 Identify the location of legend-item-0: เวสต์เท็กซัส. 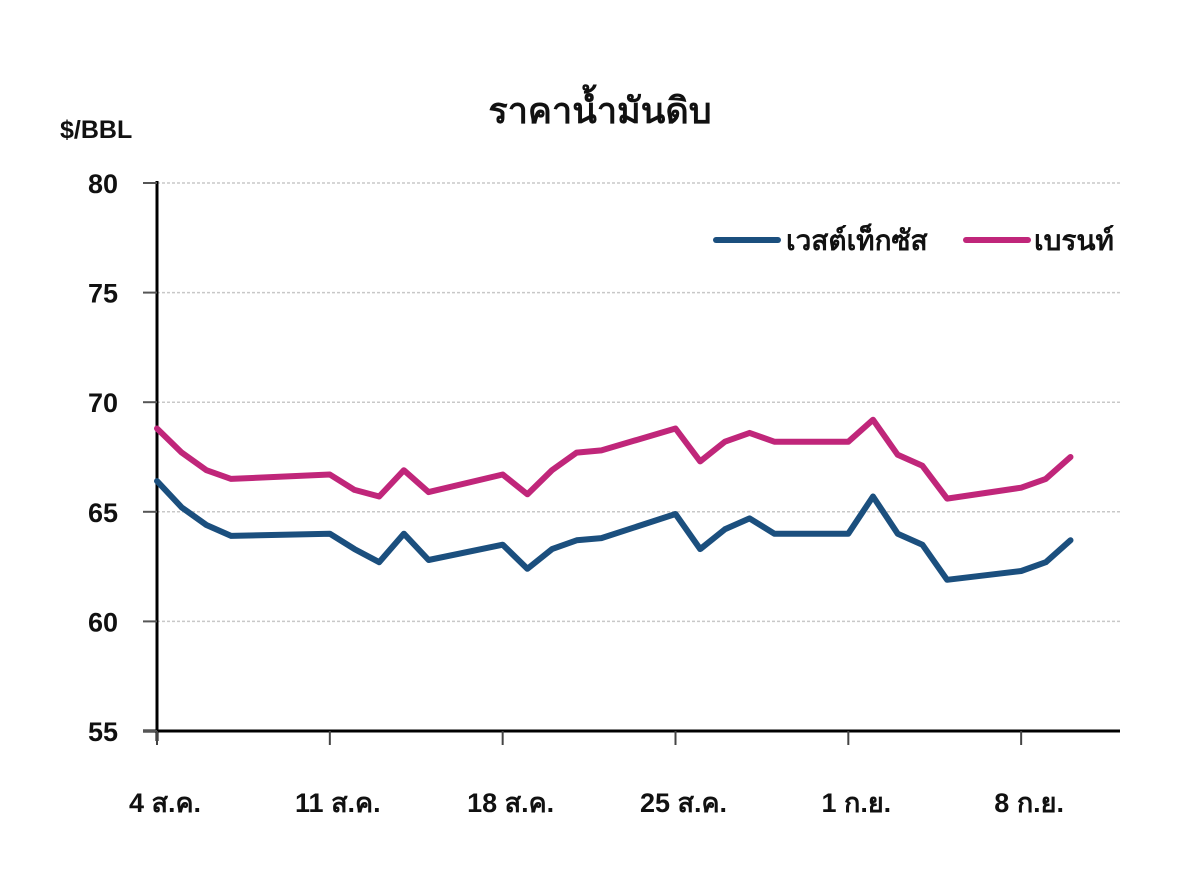
(821, 239).